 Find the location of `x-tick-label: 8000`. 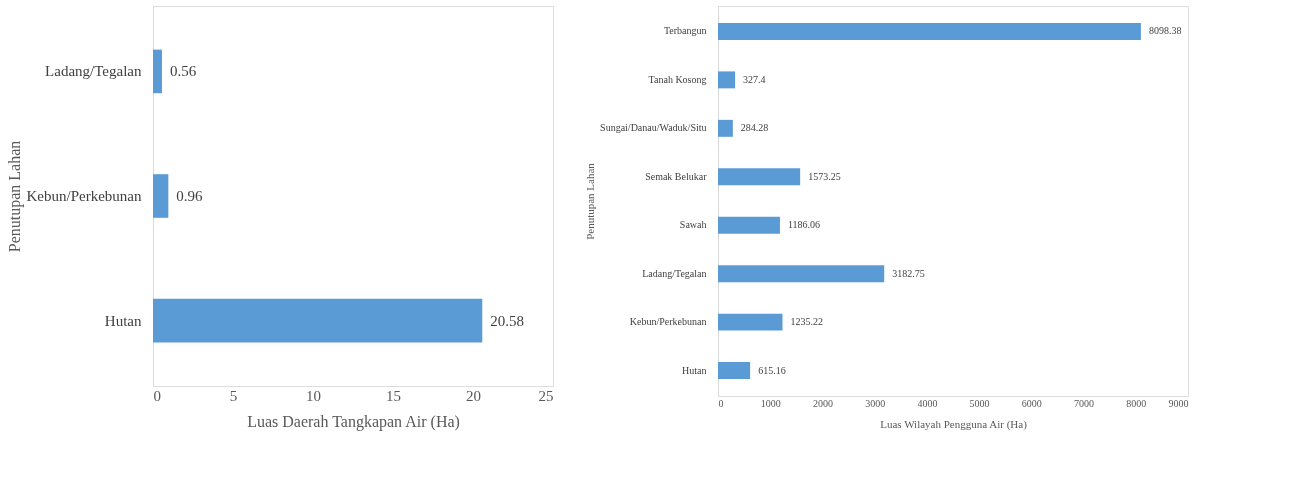

x-tick-label: 8000 is located at coordinates (1136, 403).